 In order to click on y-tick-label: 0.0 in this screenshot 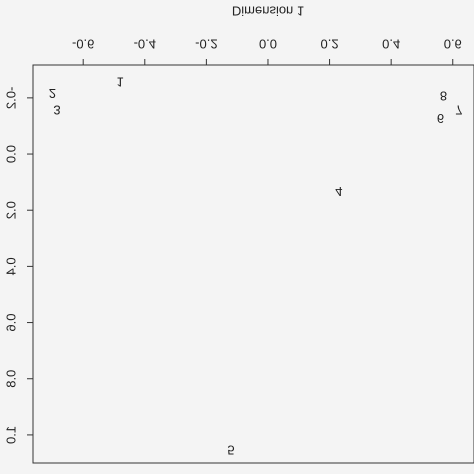, I will do `click(10, 154)`.